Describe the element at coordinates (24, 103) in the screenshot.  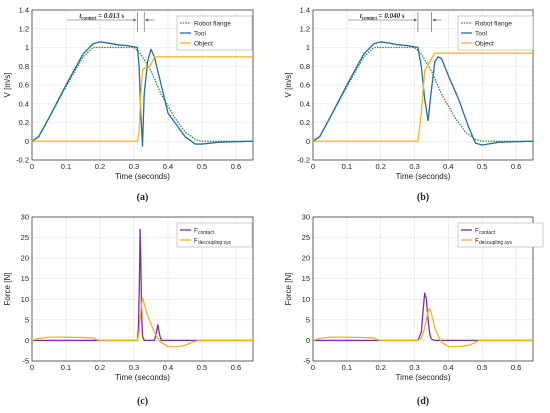
I see `y-tick-label: 0.4` at that location.